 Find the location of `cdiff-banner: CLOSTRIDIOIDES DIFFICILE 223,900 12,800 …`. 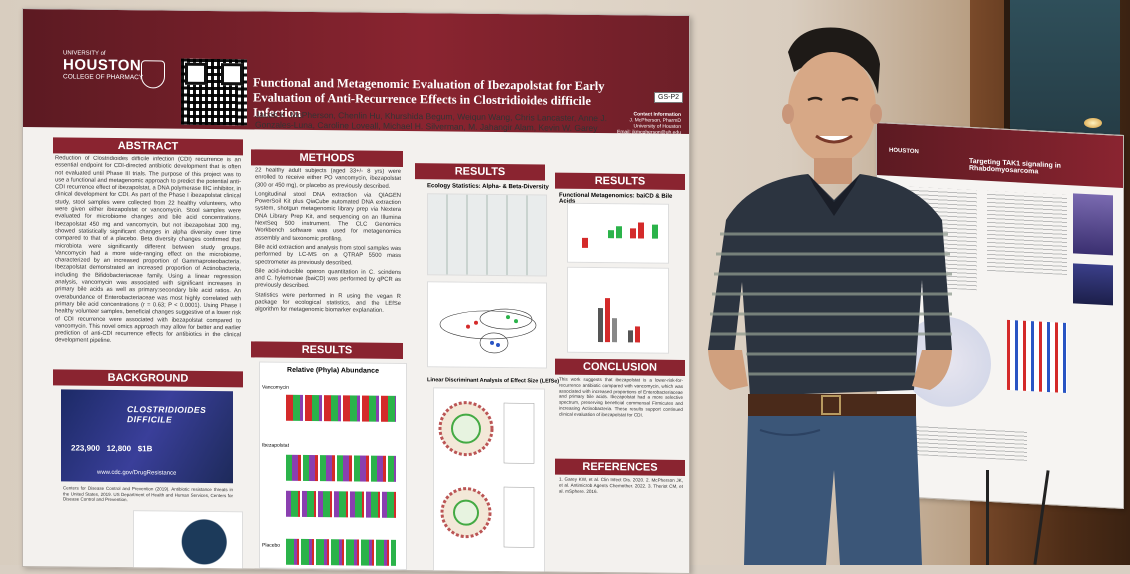

cdiff-banner: CLOSTRIDIOIDES DIFFICILE 223,900 12,800 … is located at coordinates (147, 436).